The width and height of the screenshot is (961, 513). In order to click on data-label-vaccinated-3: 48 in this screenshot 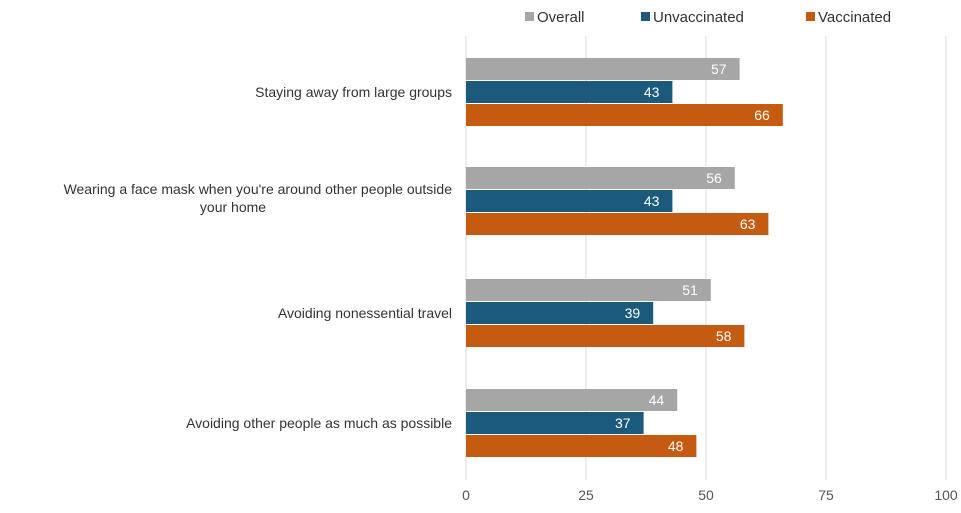, I will do `click(676, 446)`.